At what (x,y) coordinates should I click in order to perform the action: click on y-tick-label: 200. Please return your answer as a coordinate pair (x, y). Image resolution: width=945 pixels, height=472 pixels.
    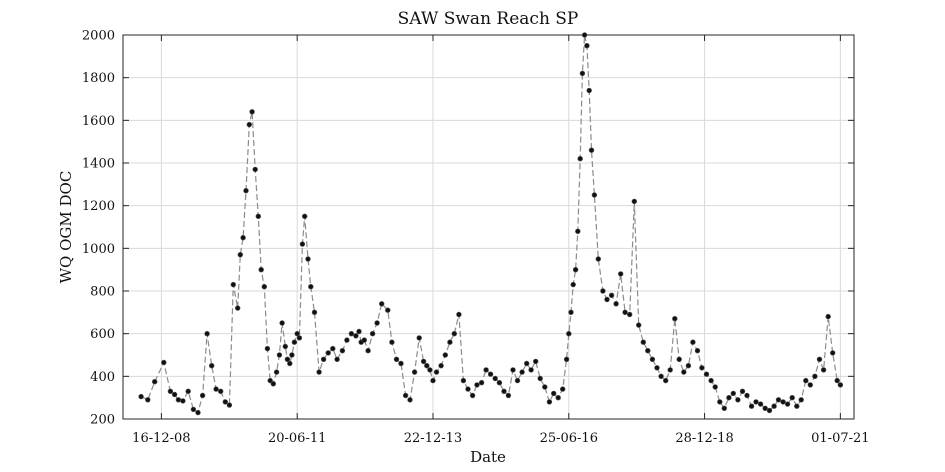
    Looking at the image, I should click on (102, 420).